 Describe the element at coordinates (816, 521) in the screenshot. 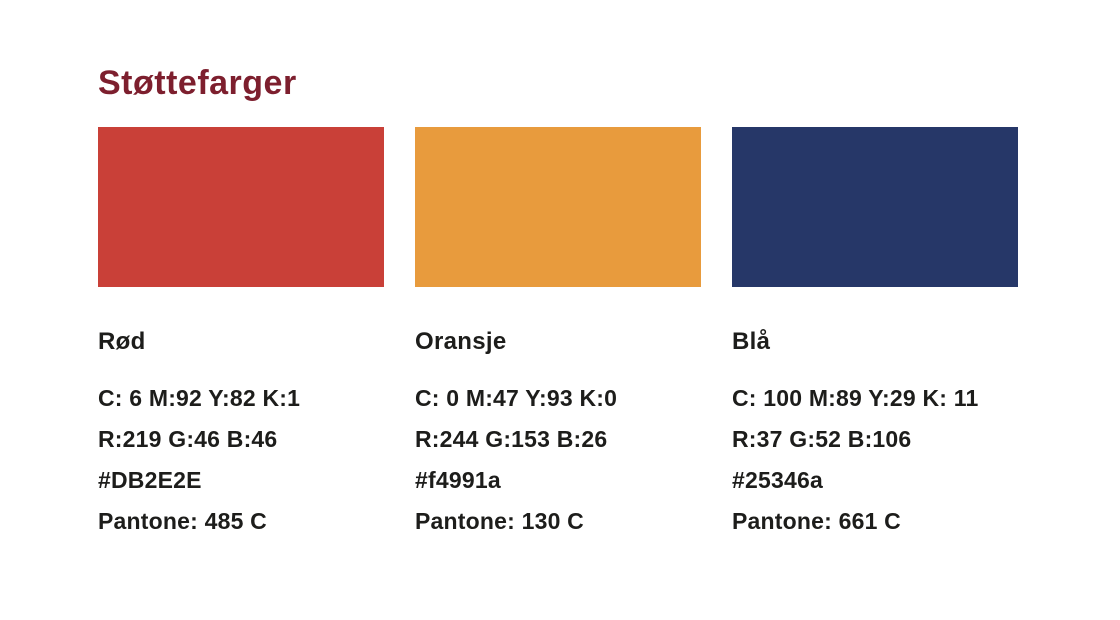

I see `color-pantone-value: Pantone: 661 C` at that location.